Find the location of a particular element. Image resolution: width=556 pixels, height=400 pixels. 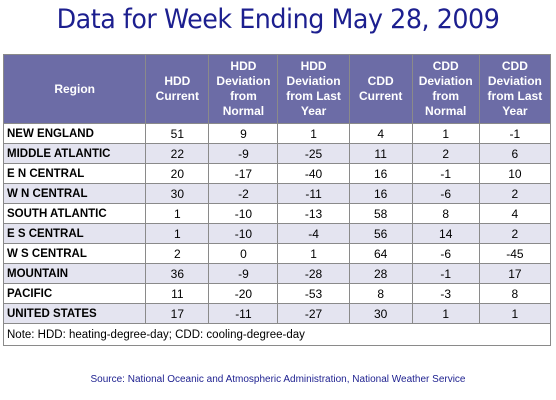

value-cell: -20 is located at coordinates (243, 293).